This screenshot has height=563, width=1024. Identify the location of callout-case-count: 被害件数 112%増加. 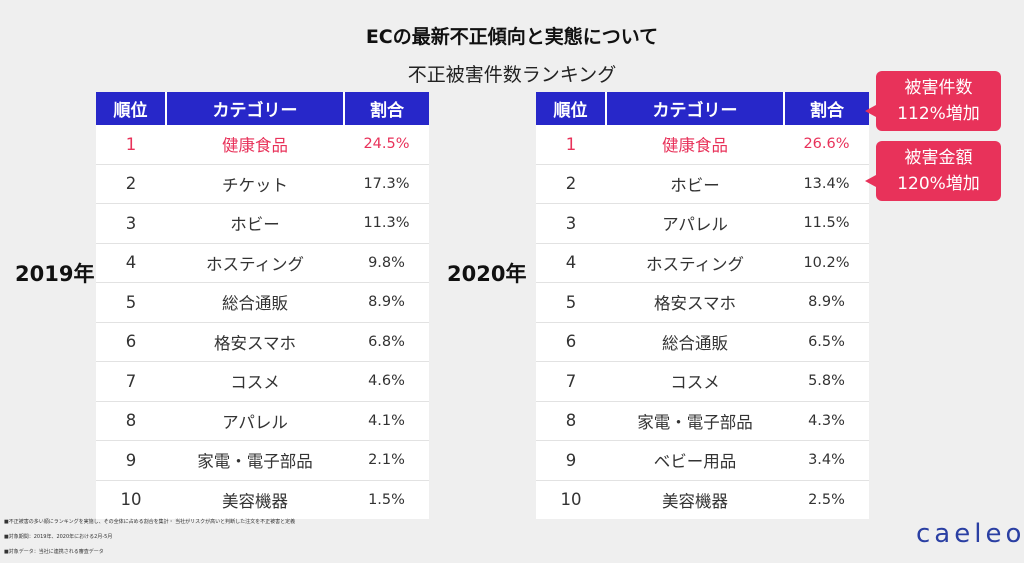
(933, 101).